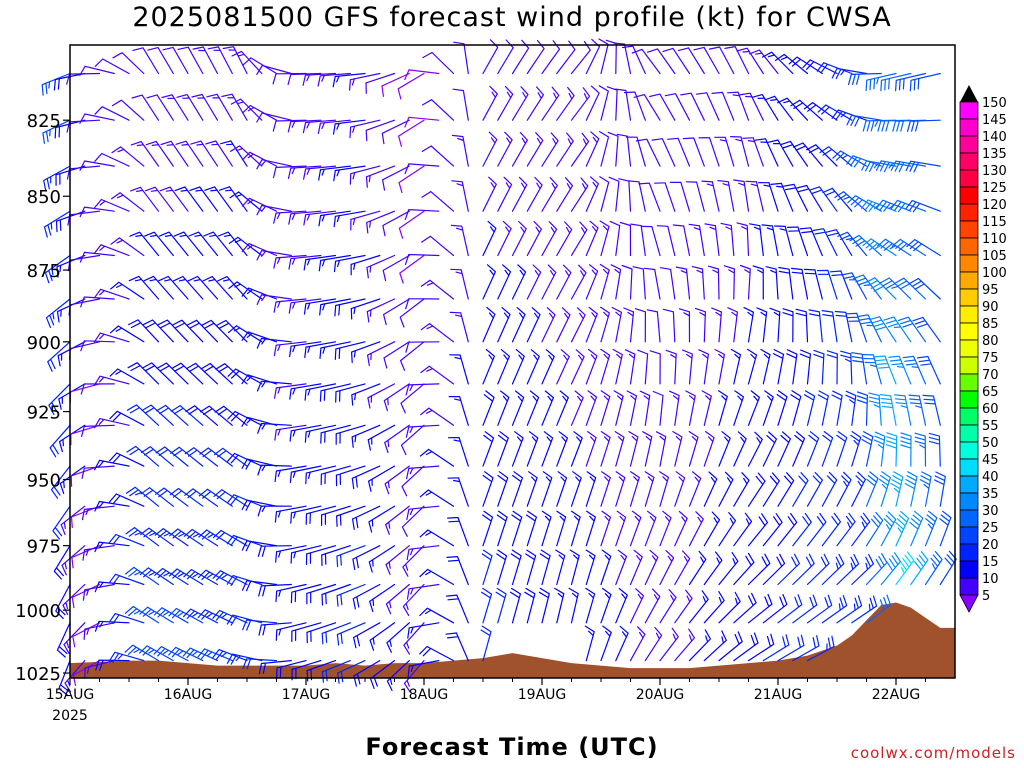 This screenshot has width=1024, height=768. What do you see at coordinates (512, 747) in the screenshot?
I see `x-axis-title: Forecast Time (UTC)` at bounding box center [512, 747].